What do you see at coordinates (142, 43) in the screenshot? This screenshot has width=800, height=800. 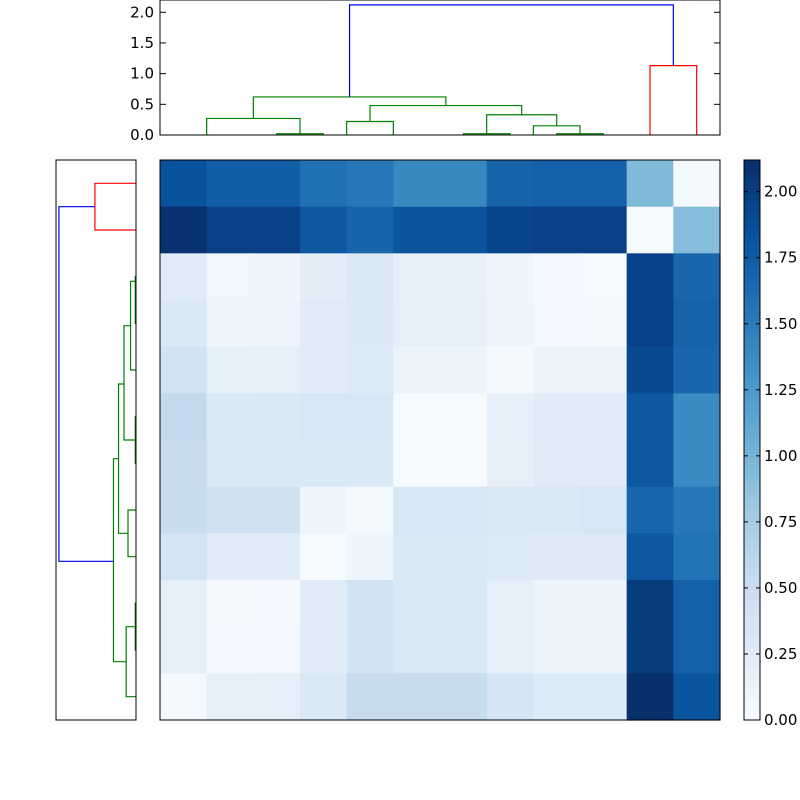 I see `top-dendrogram-ytick-label-3: 1.5` at bounding box center [142, 43].